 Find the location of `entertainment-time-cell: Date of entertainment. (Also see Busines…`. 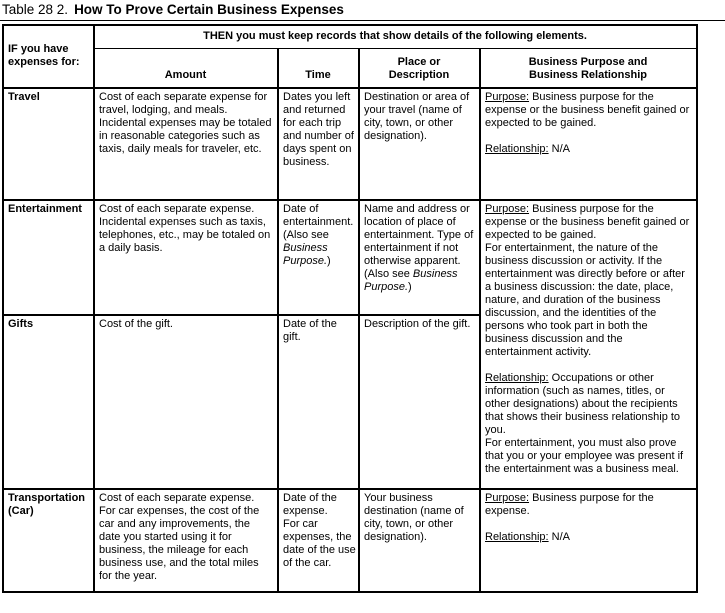

entertainment-time-cell: Date of entertainment. (Also see Busines… is located at coordinates (318, 257).